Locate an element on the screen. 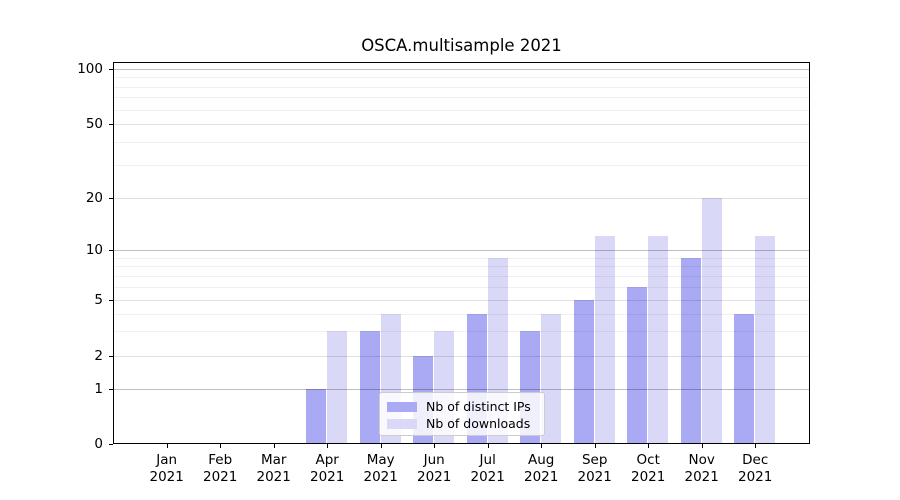  x-tick-label-aug: Aug 2021 is located at coordinates (541, 468).